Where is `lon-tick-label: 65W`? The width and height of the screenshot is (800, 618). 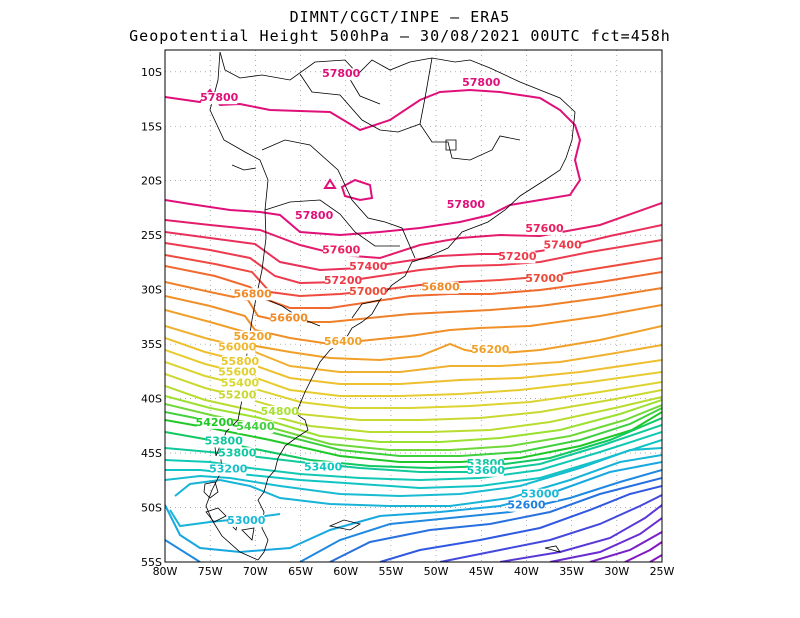 lon-tick-label: 65W is located at coordinates (300, 571).